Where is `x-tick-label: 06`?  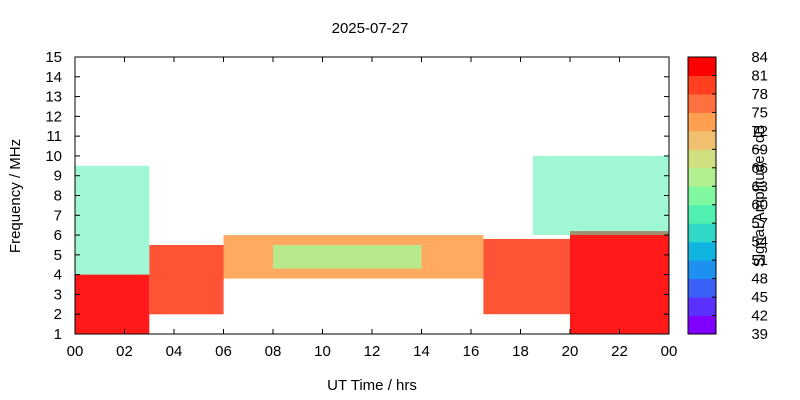
x-tick-label: 06 is located at coordinates (223, 351).